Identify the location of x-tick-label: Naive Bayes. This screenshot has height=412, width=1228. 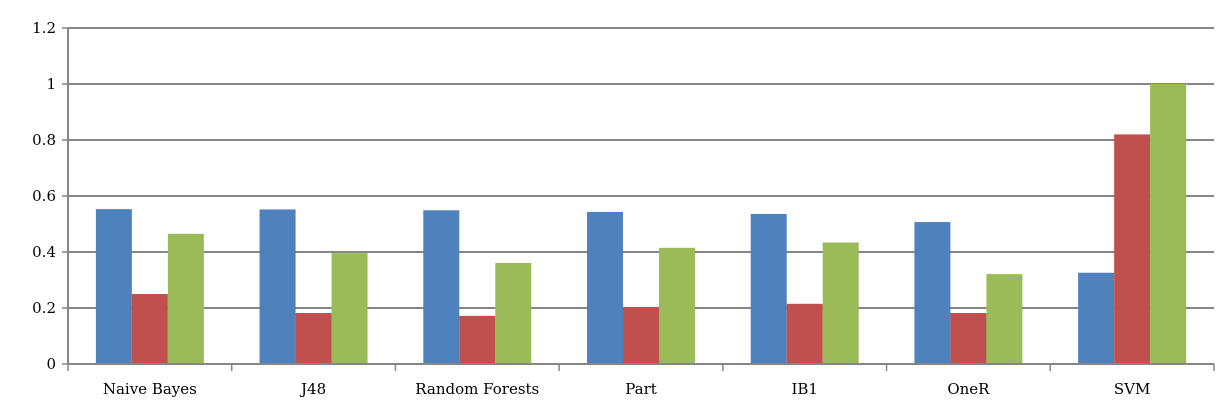
(150, 389).